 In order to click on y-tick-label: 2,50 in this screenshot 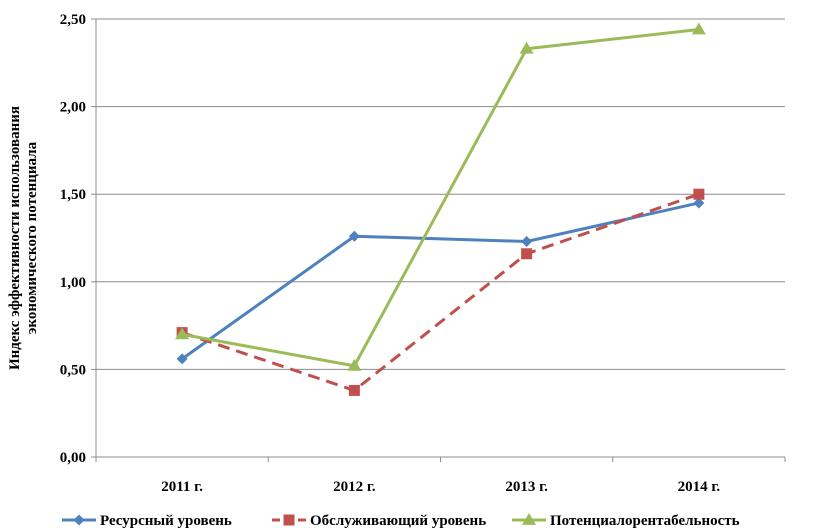, I will do `click(73, 20)`.